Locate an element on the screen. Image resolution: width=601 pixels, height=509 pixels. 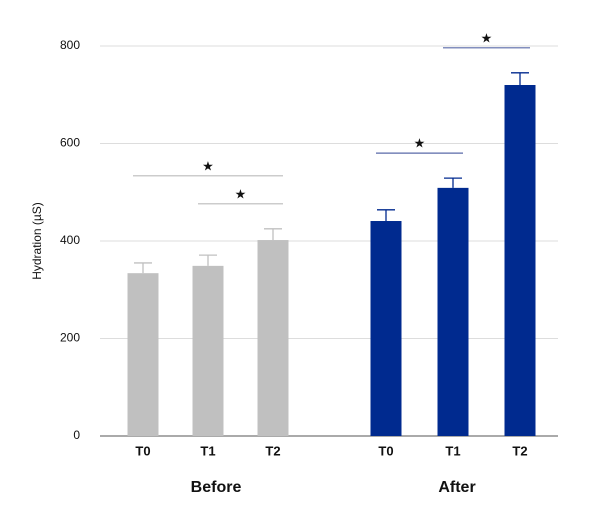
y-tick-label: 0 is located at coordinates (76, 435).